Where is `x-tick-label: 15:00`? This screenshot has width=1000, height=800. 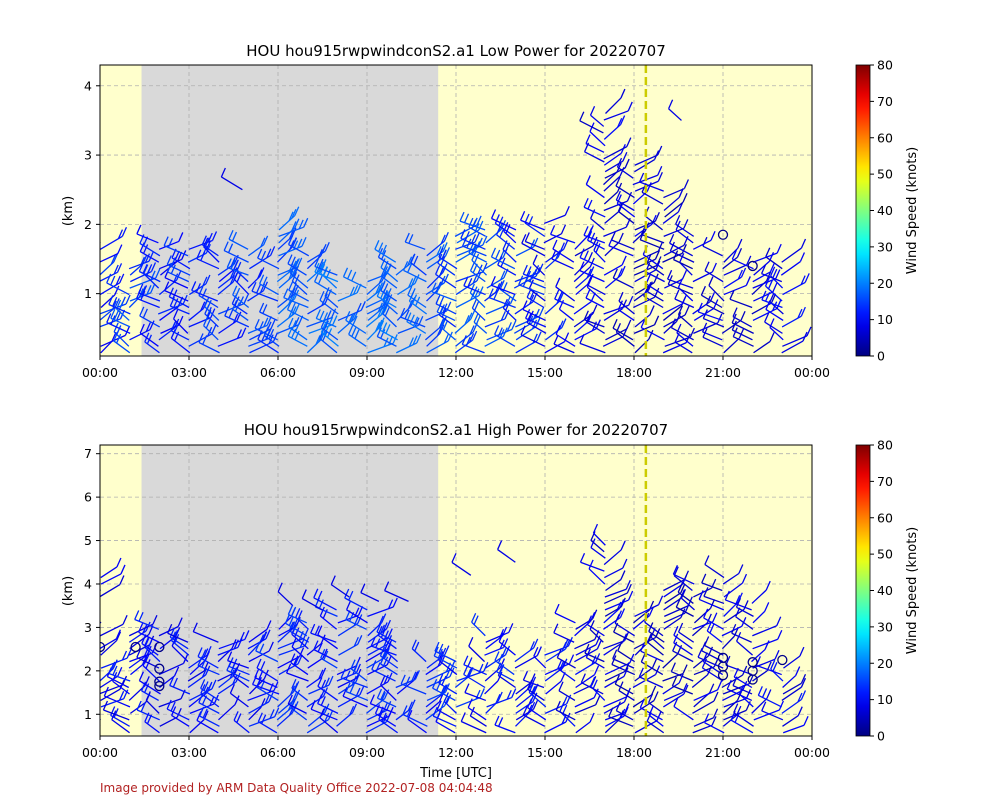 x-tick-label: 15:00 is located at coordinates (545, 372).